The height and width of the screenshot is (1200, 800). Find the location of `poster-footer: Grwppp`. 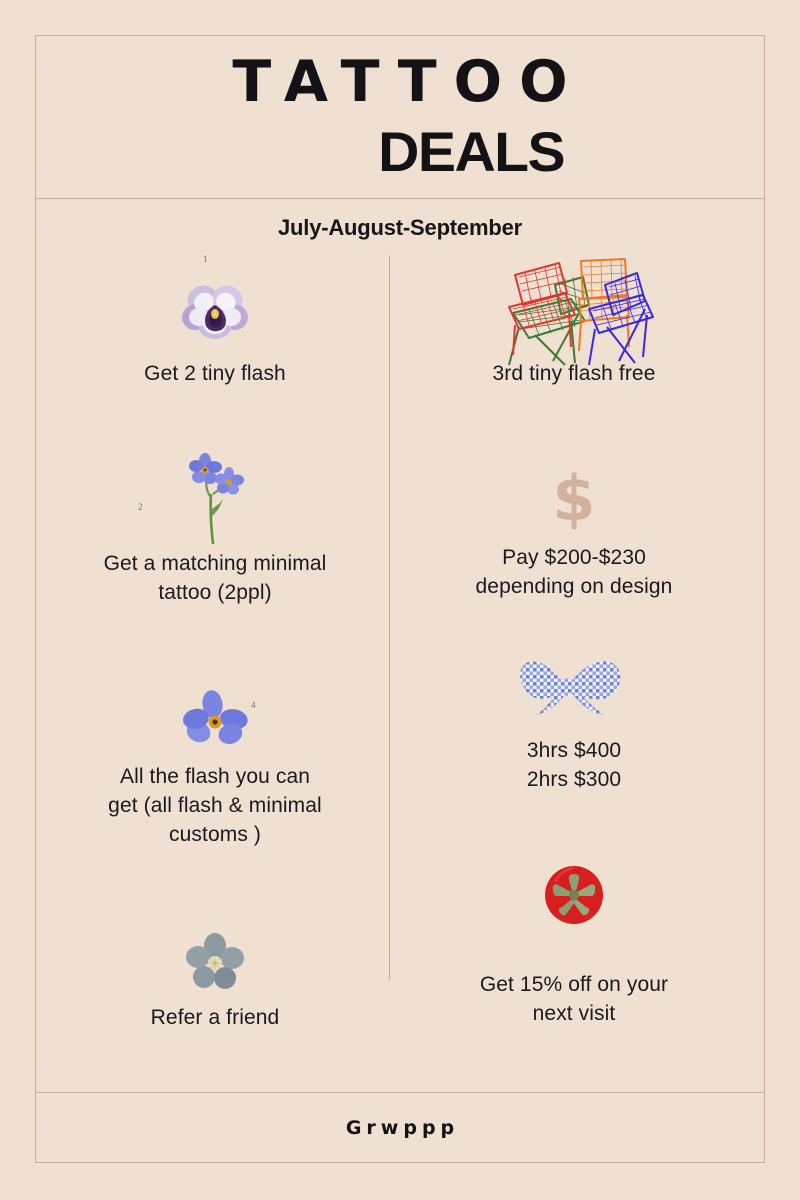

poster-footer: Grwppp is located at coordinates (400, 1127).